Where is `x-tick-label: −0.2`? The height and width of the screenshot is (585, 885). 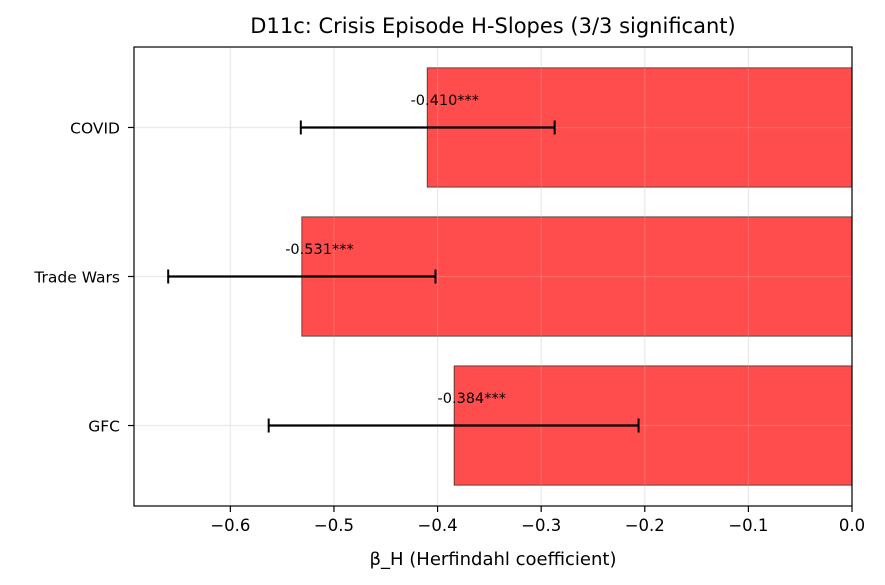
x-tick-label: −0.2 is located at coordinates (645, 525).